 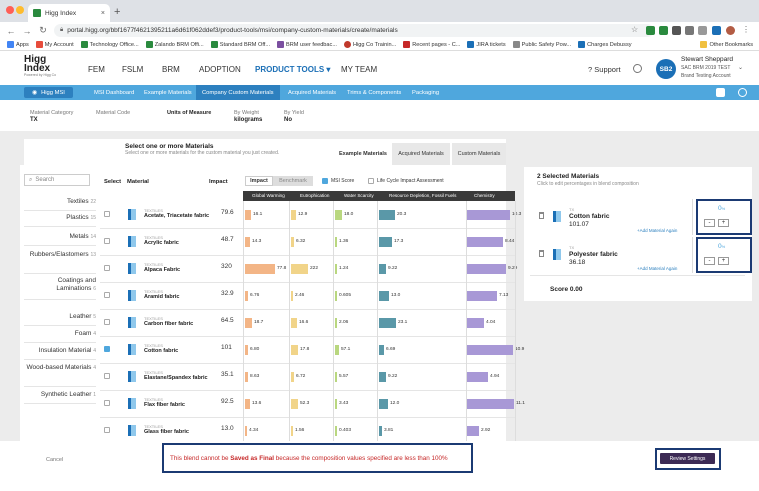 I want to click on material-name: Acrylic fabric, so click(x=161, y=243).